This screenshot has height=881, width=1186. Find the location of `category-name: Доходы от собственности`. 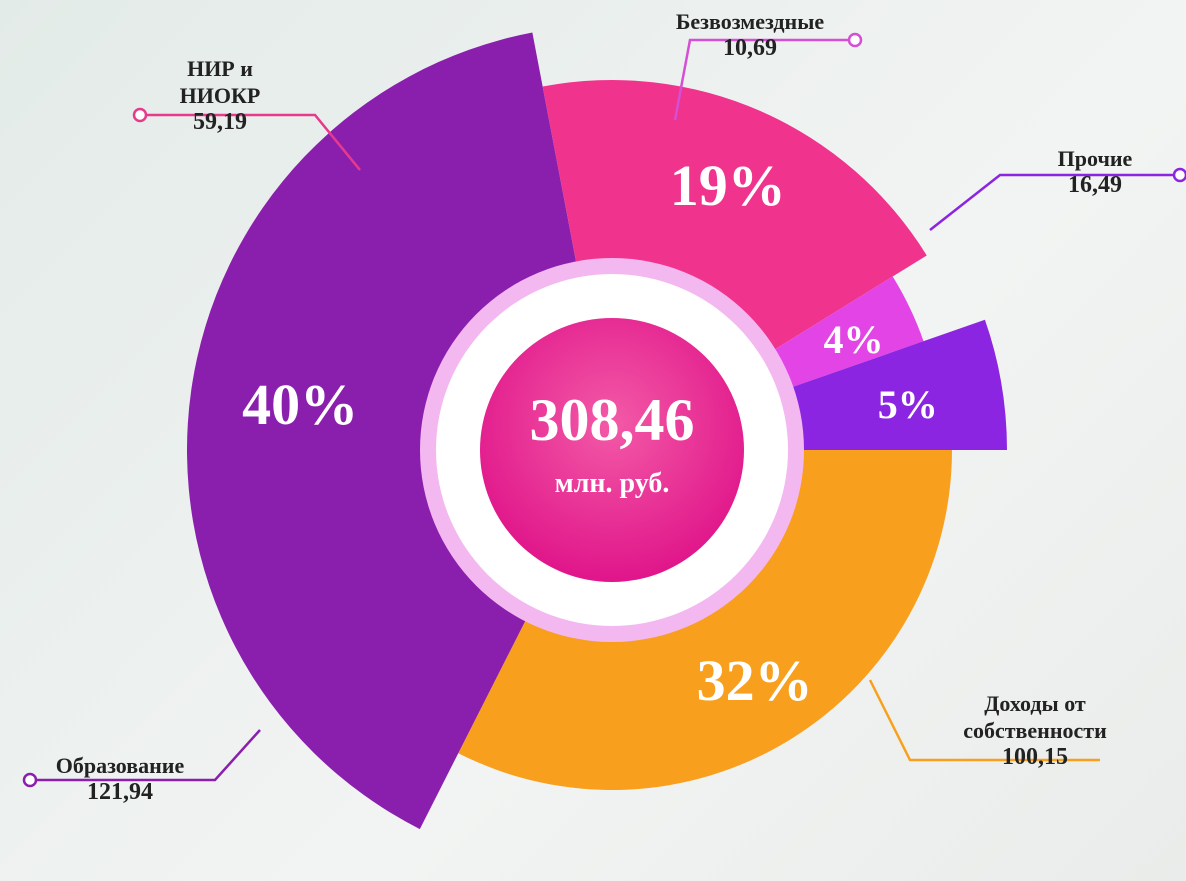

category-name: Доходы от собственности is located at coordinates (1035, 717).